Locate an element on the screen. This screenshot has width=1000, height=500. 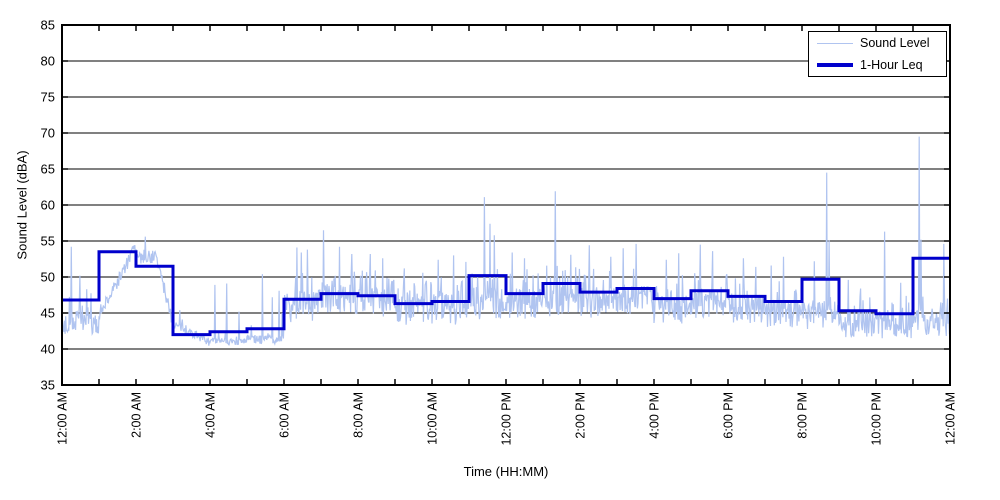
y-tick-label: 80 is located at coordinates (48, 61).